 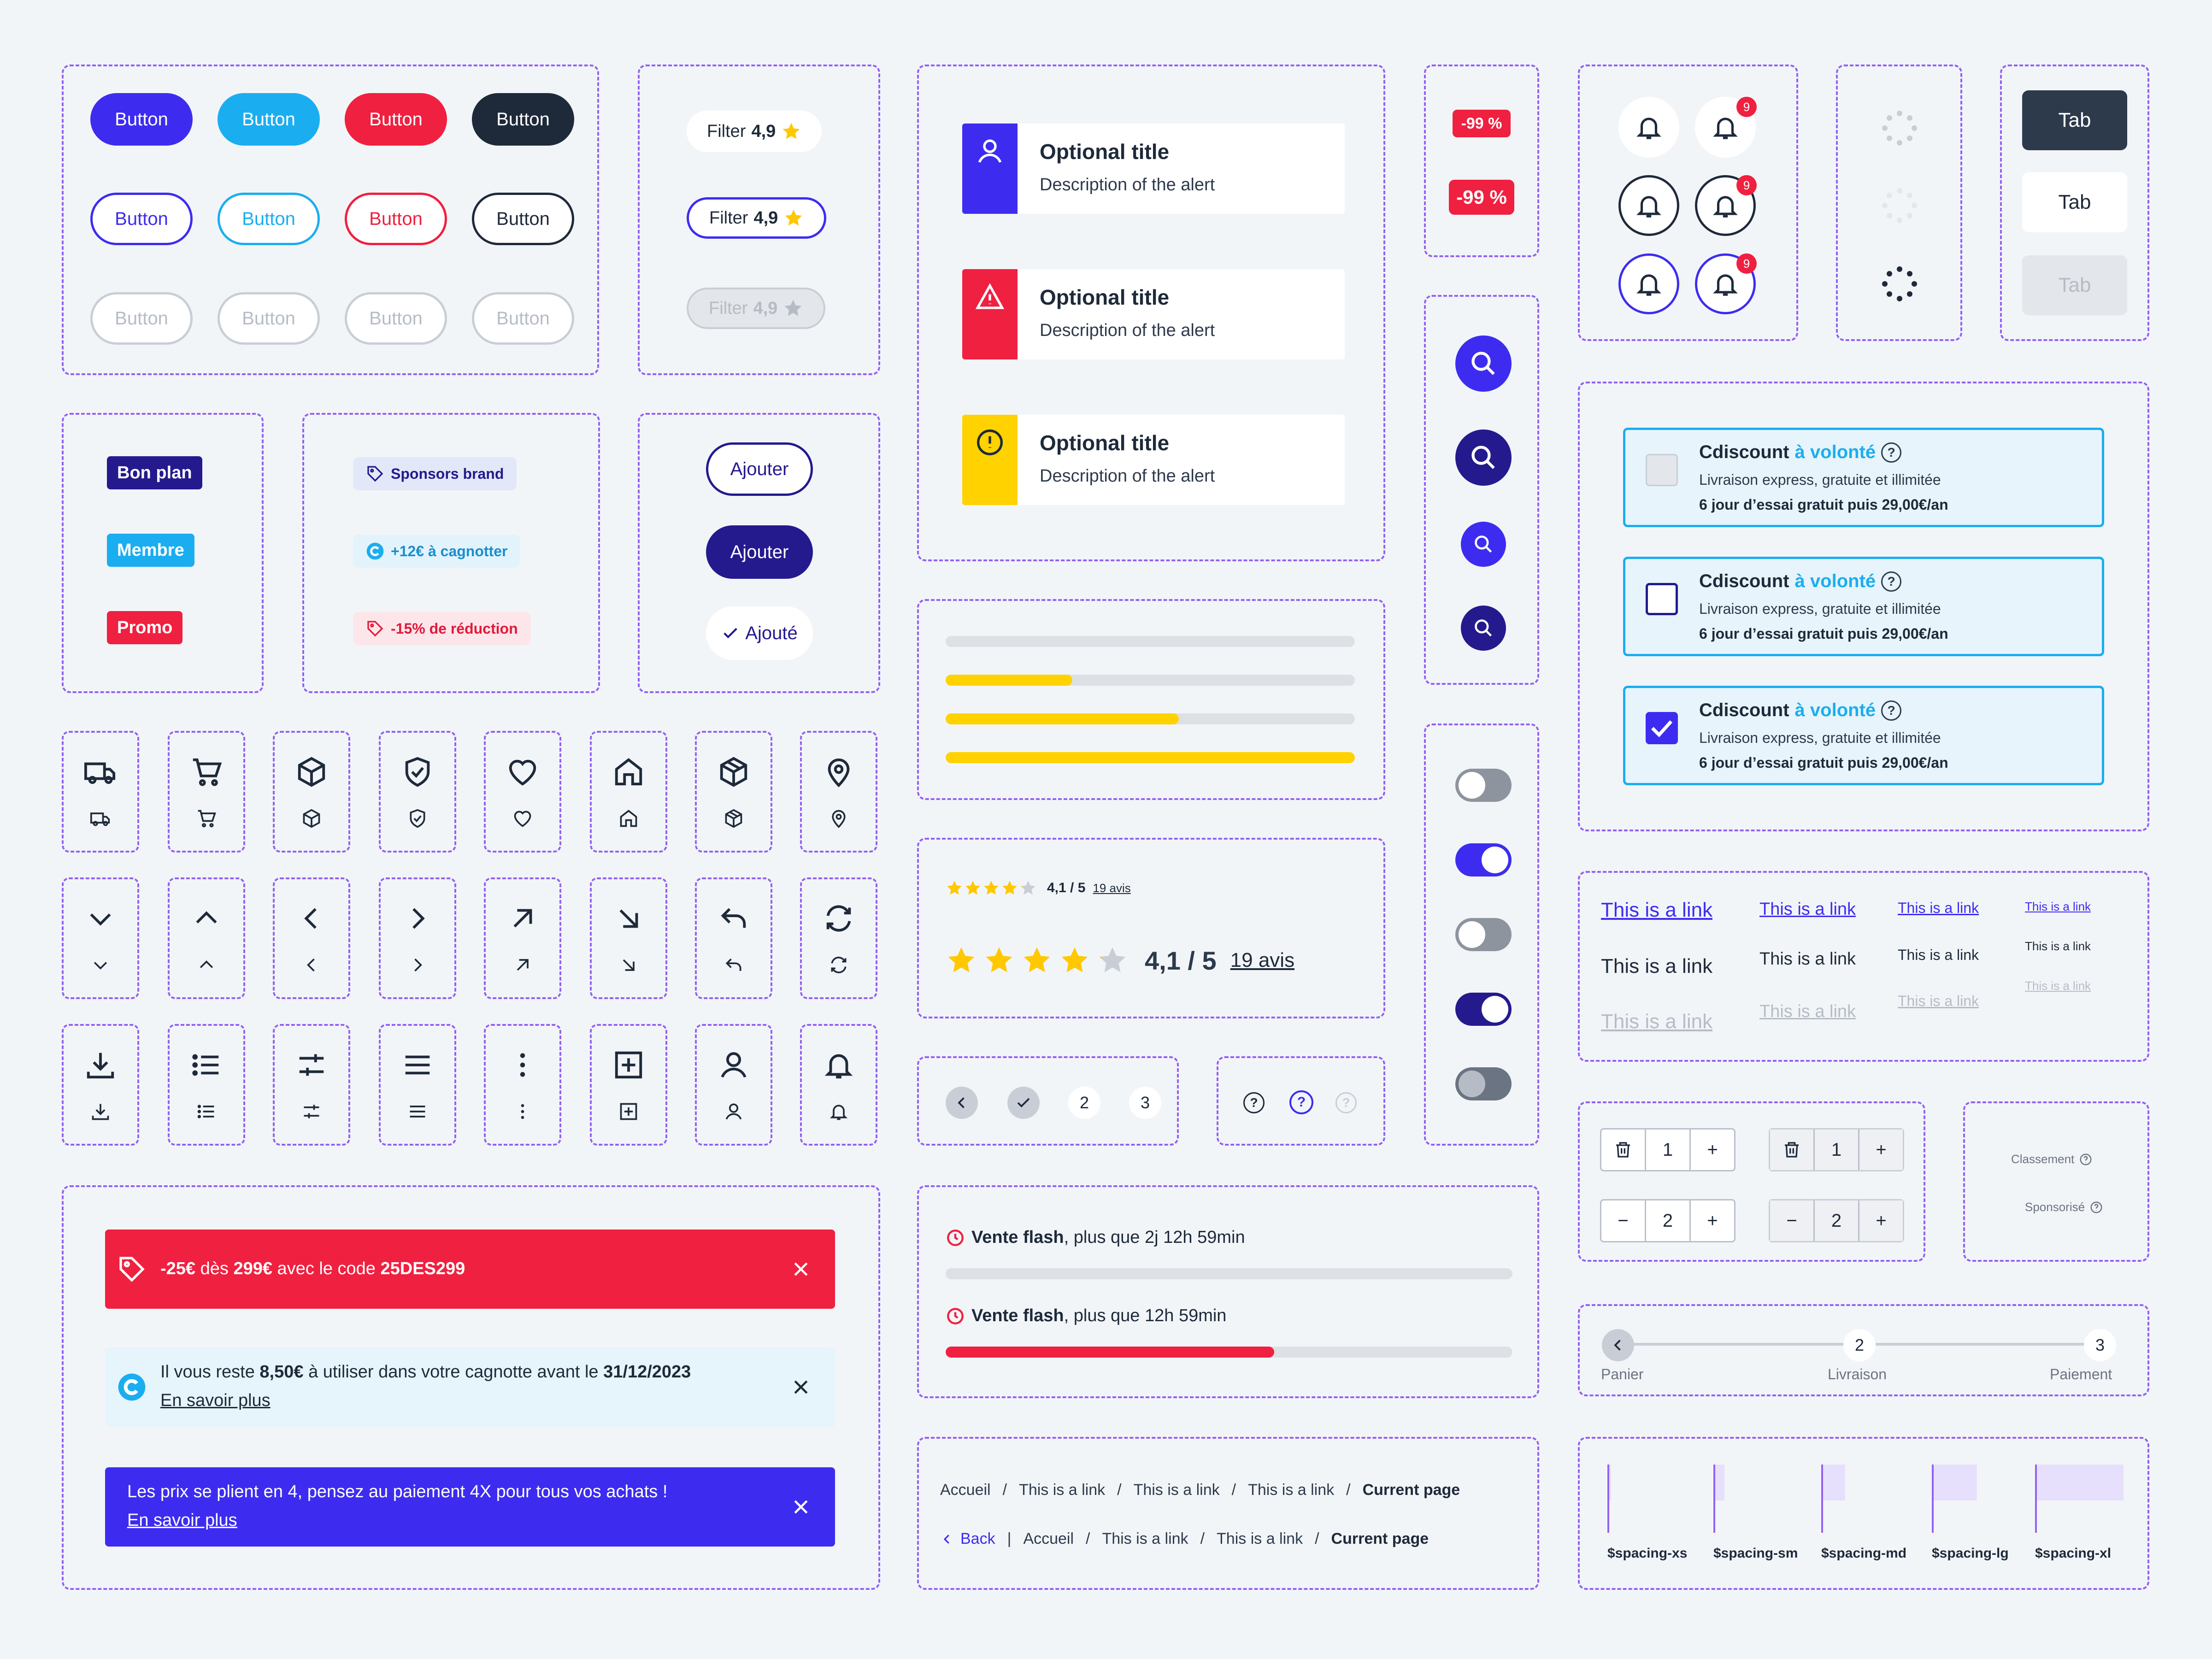 I want to click on home-icon, so click(x=628, y=818).